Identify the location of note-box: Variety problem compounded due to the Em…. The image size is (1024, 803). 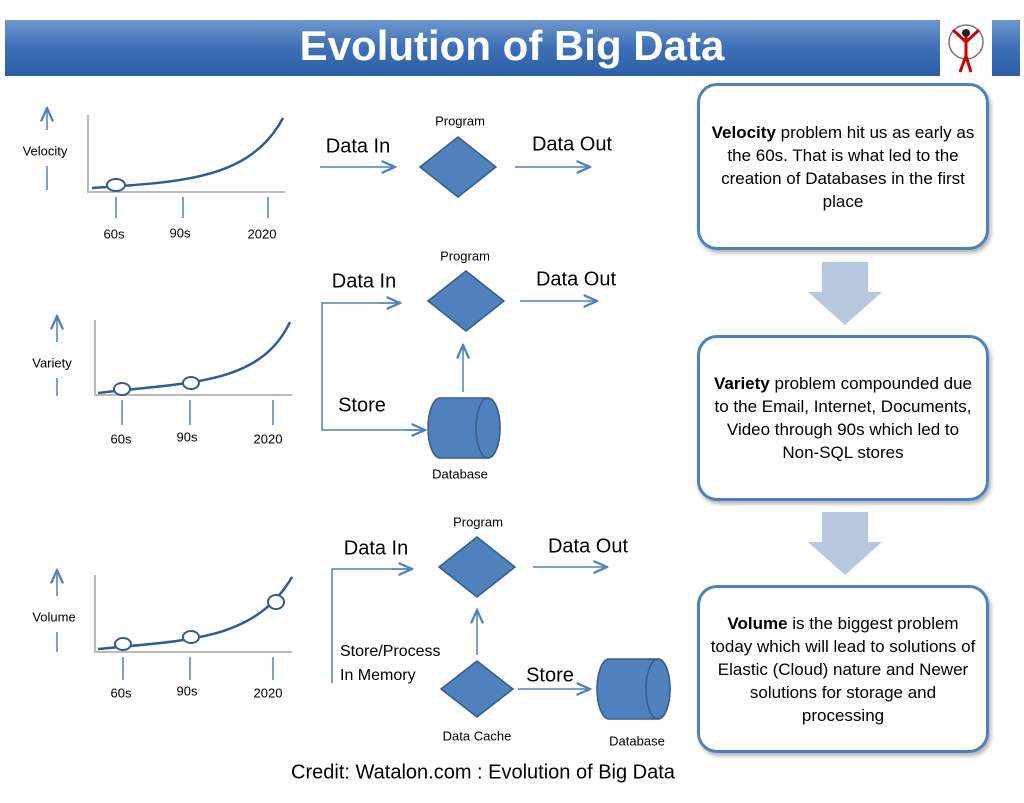
(843, 418).